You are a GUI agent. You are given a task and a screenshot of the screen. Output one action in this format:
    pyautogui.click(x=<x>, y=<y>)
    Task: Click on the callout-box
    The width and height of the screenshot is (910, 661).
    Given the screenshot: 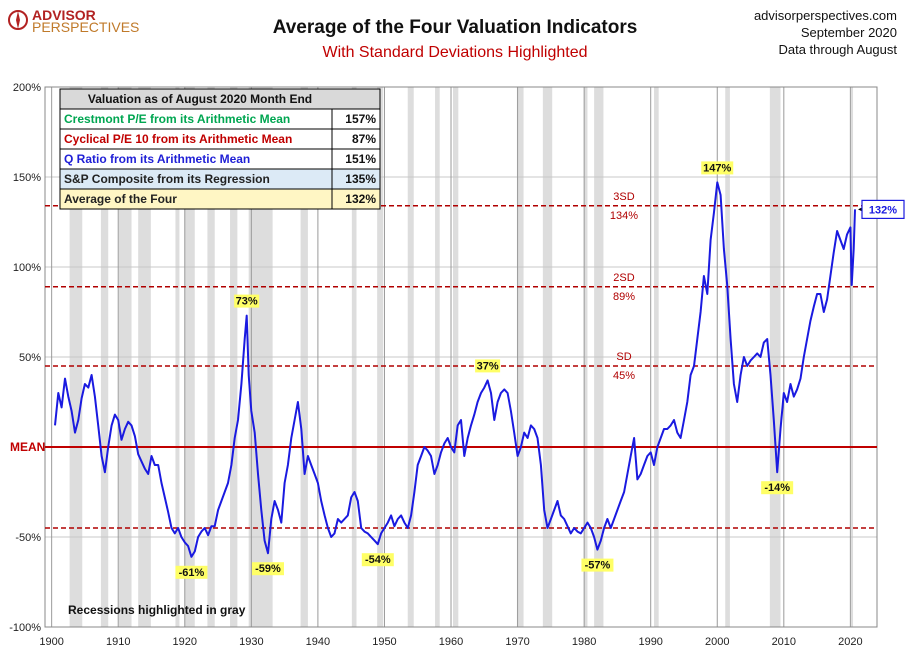 What is the action you would take?
    pyautogui.click(x=883, y=209)
    